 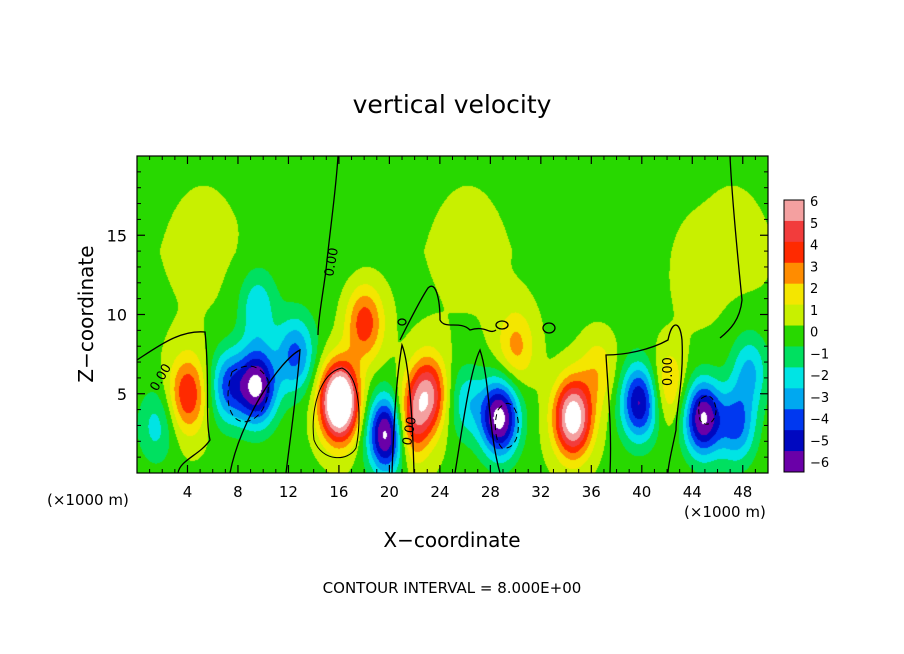 I want to click on x-tick-label: 20, so click(x=389, y=492).